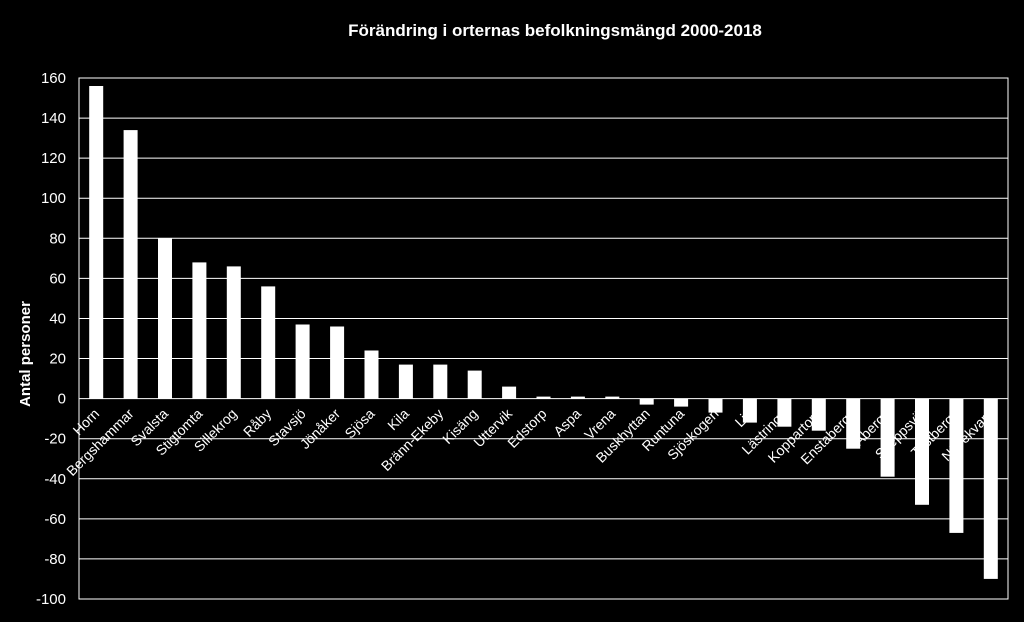  What do you see at coordinates (51, 339) in the screenshot?
I see `y-tick-labels: 160 140 120 100 80 60 40 20 0 -20 -40 -60 -80 -100` at bounding box center [51, 339].